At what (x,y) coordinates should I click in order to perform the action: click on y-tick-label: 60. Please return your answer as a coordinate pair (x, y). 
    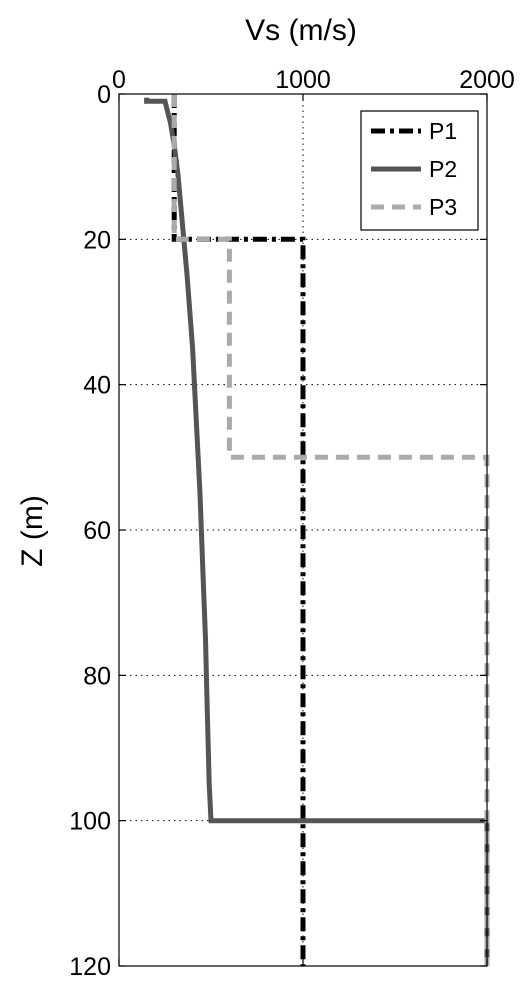
    Looking at the image, I should click on (97, 531).